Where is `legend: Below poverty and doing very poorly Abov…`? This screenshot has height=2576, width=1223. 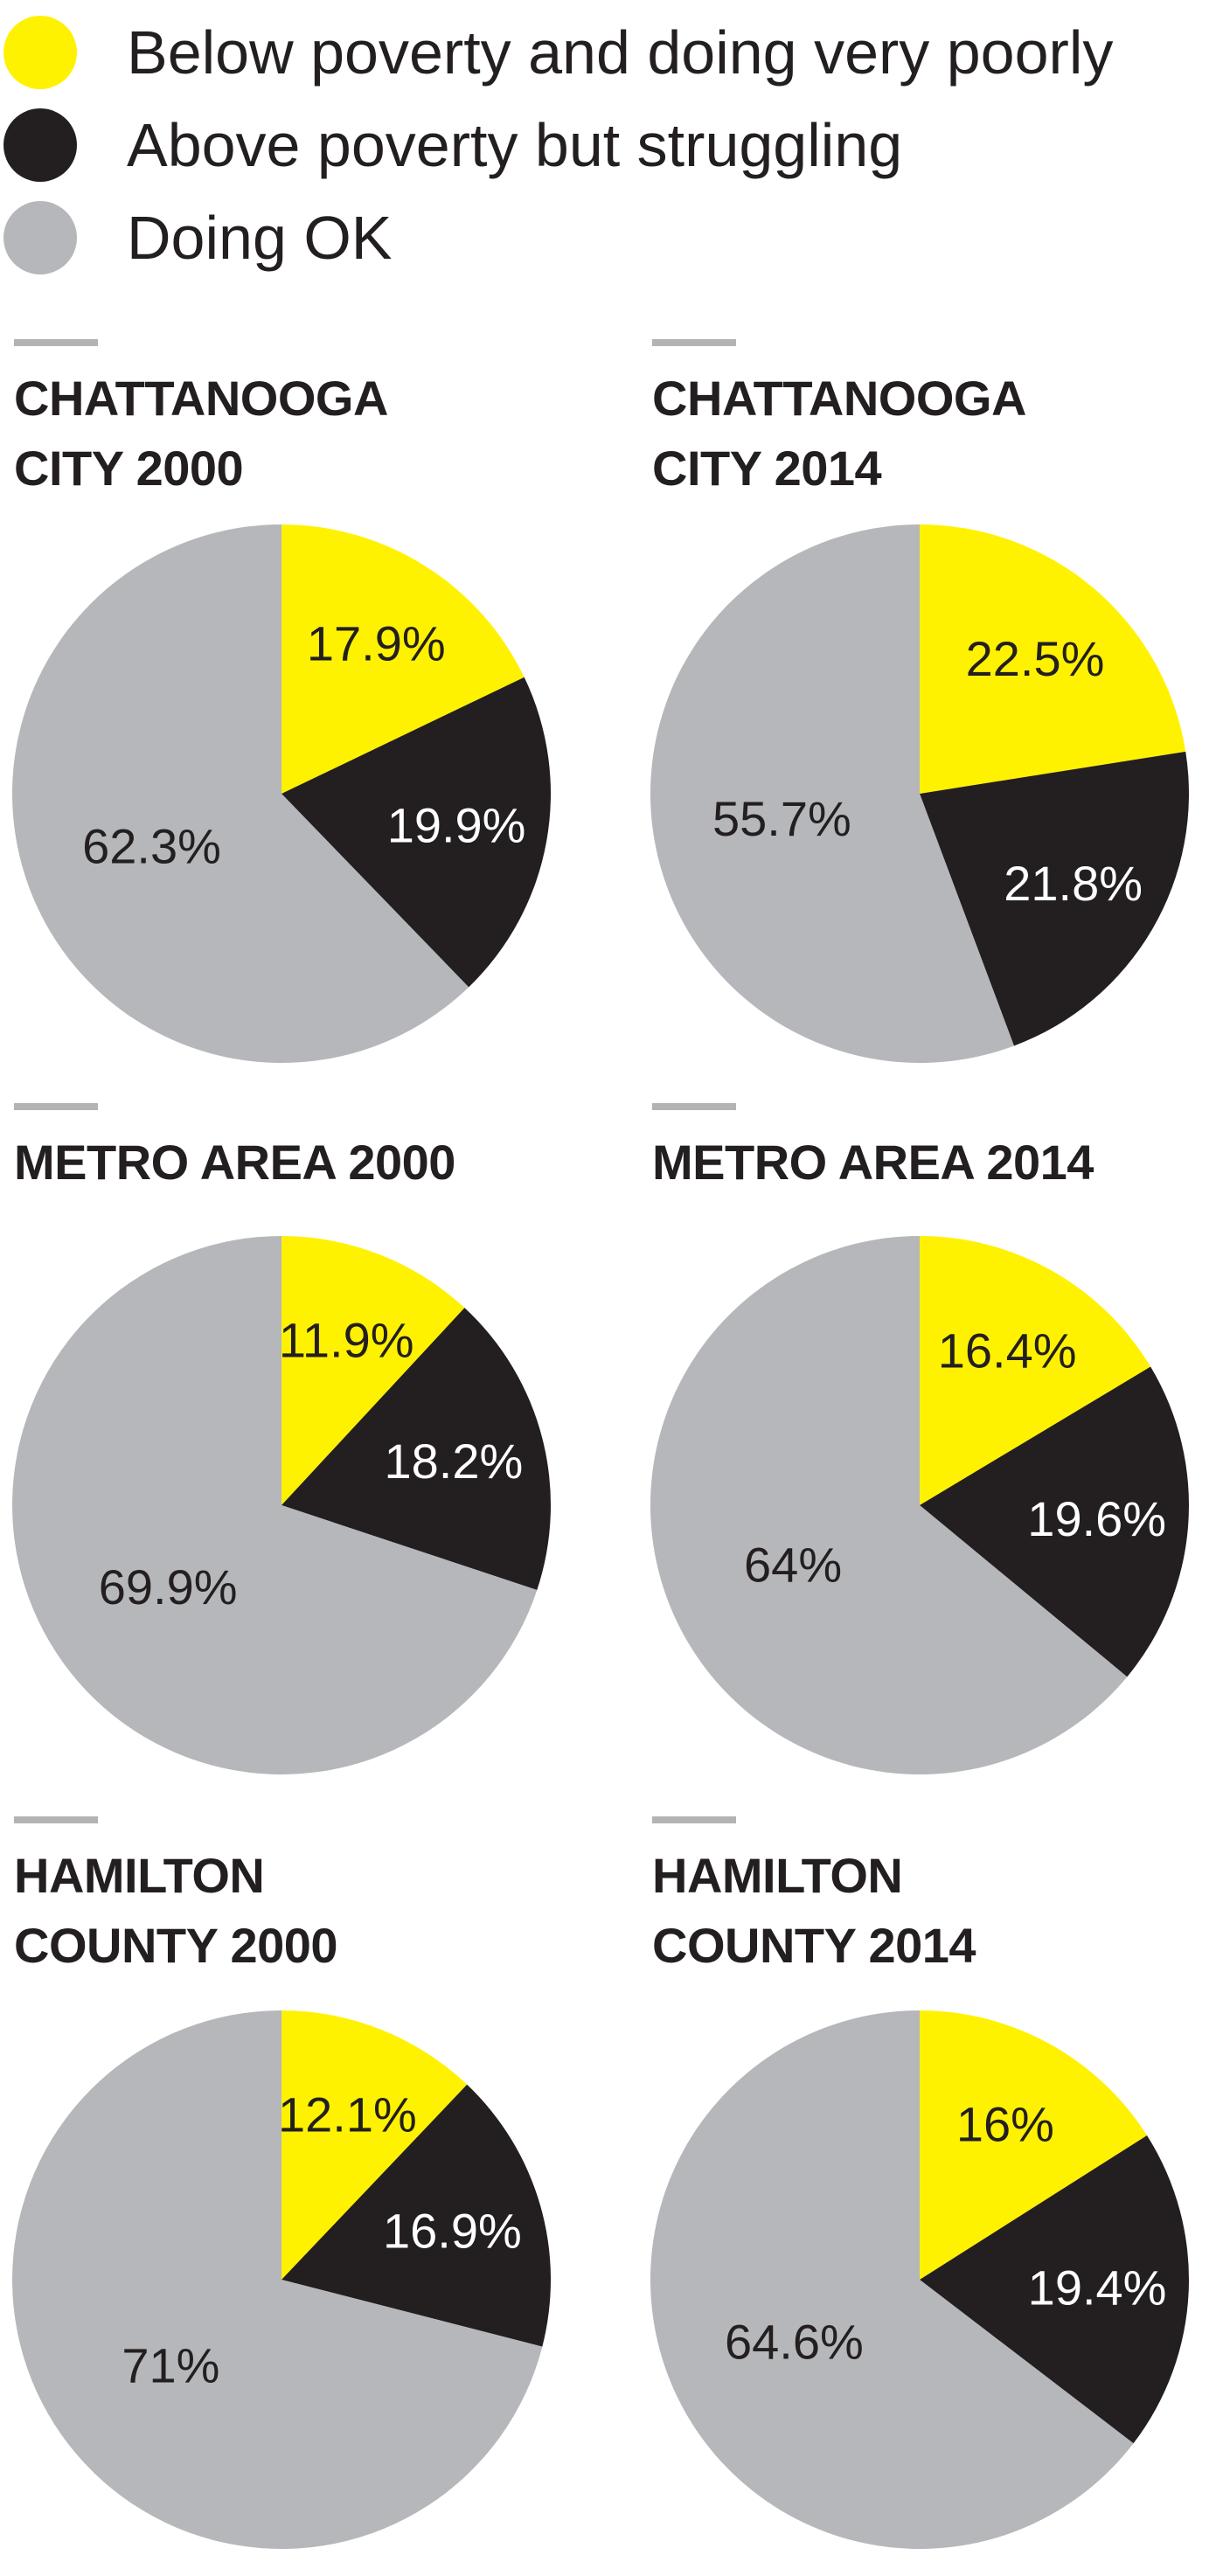 legend: Below poverty and doing very poorly Abov… is located at coordinates (612, 144).